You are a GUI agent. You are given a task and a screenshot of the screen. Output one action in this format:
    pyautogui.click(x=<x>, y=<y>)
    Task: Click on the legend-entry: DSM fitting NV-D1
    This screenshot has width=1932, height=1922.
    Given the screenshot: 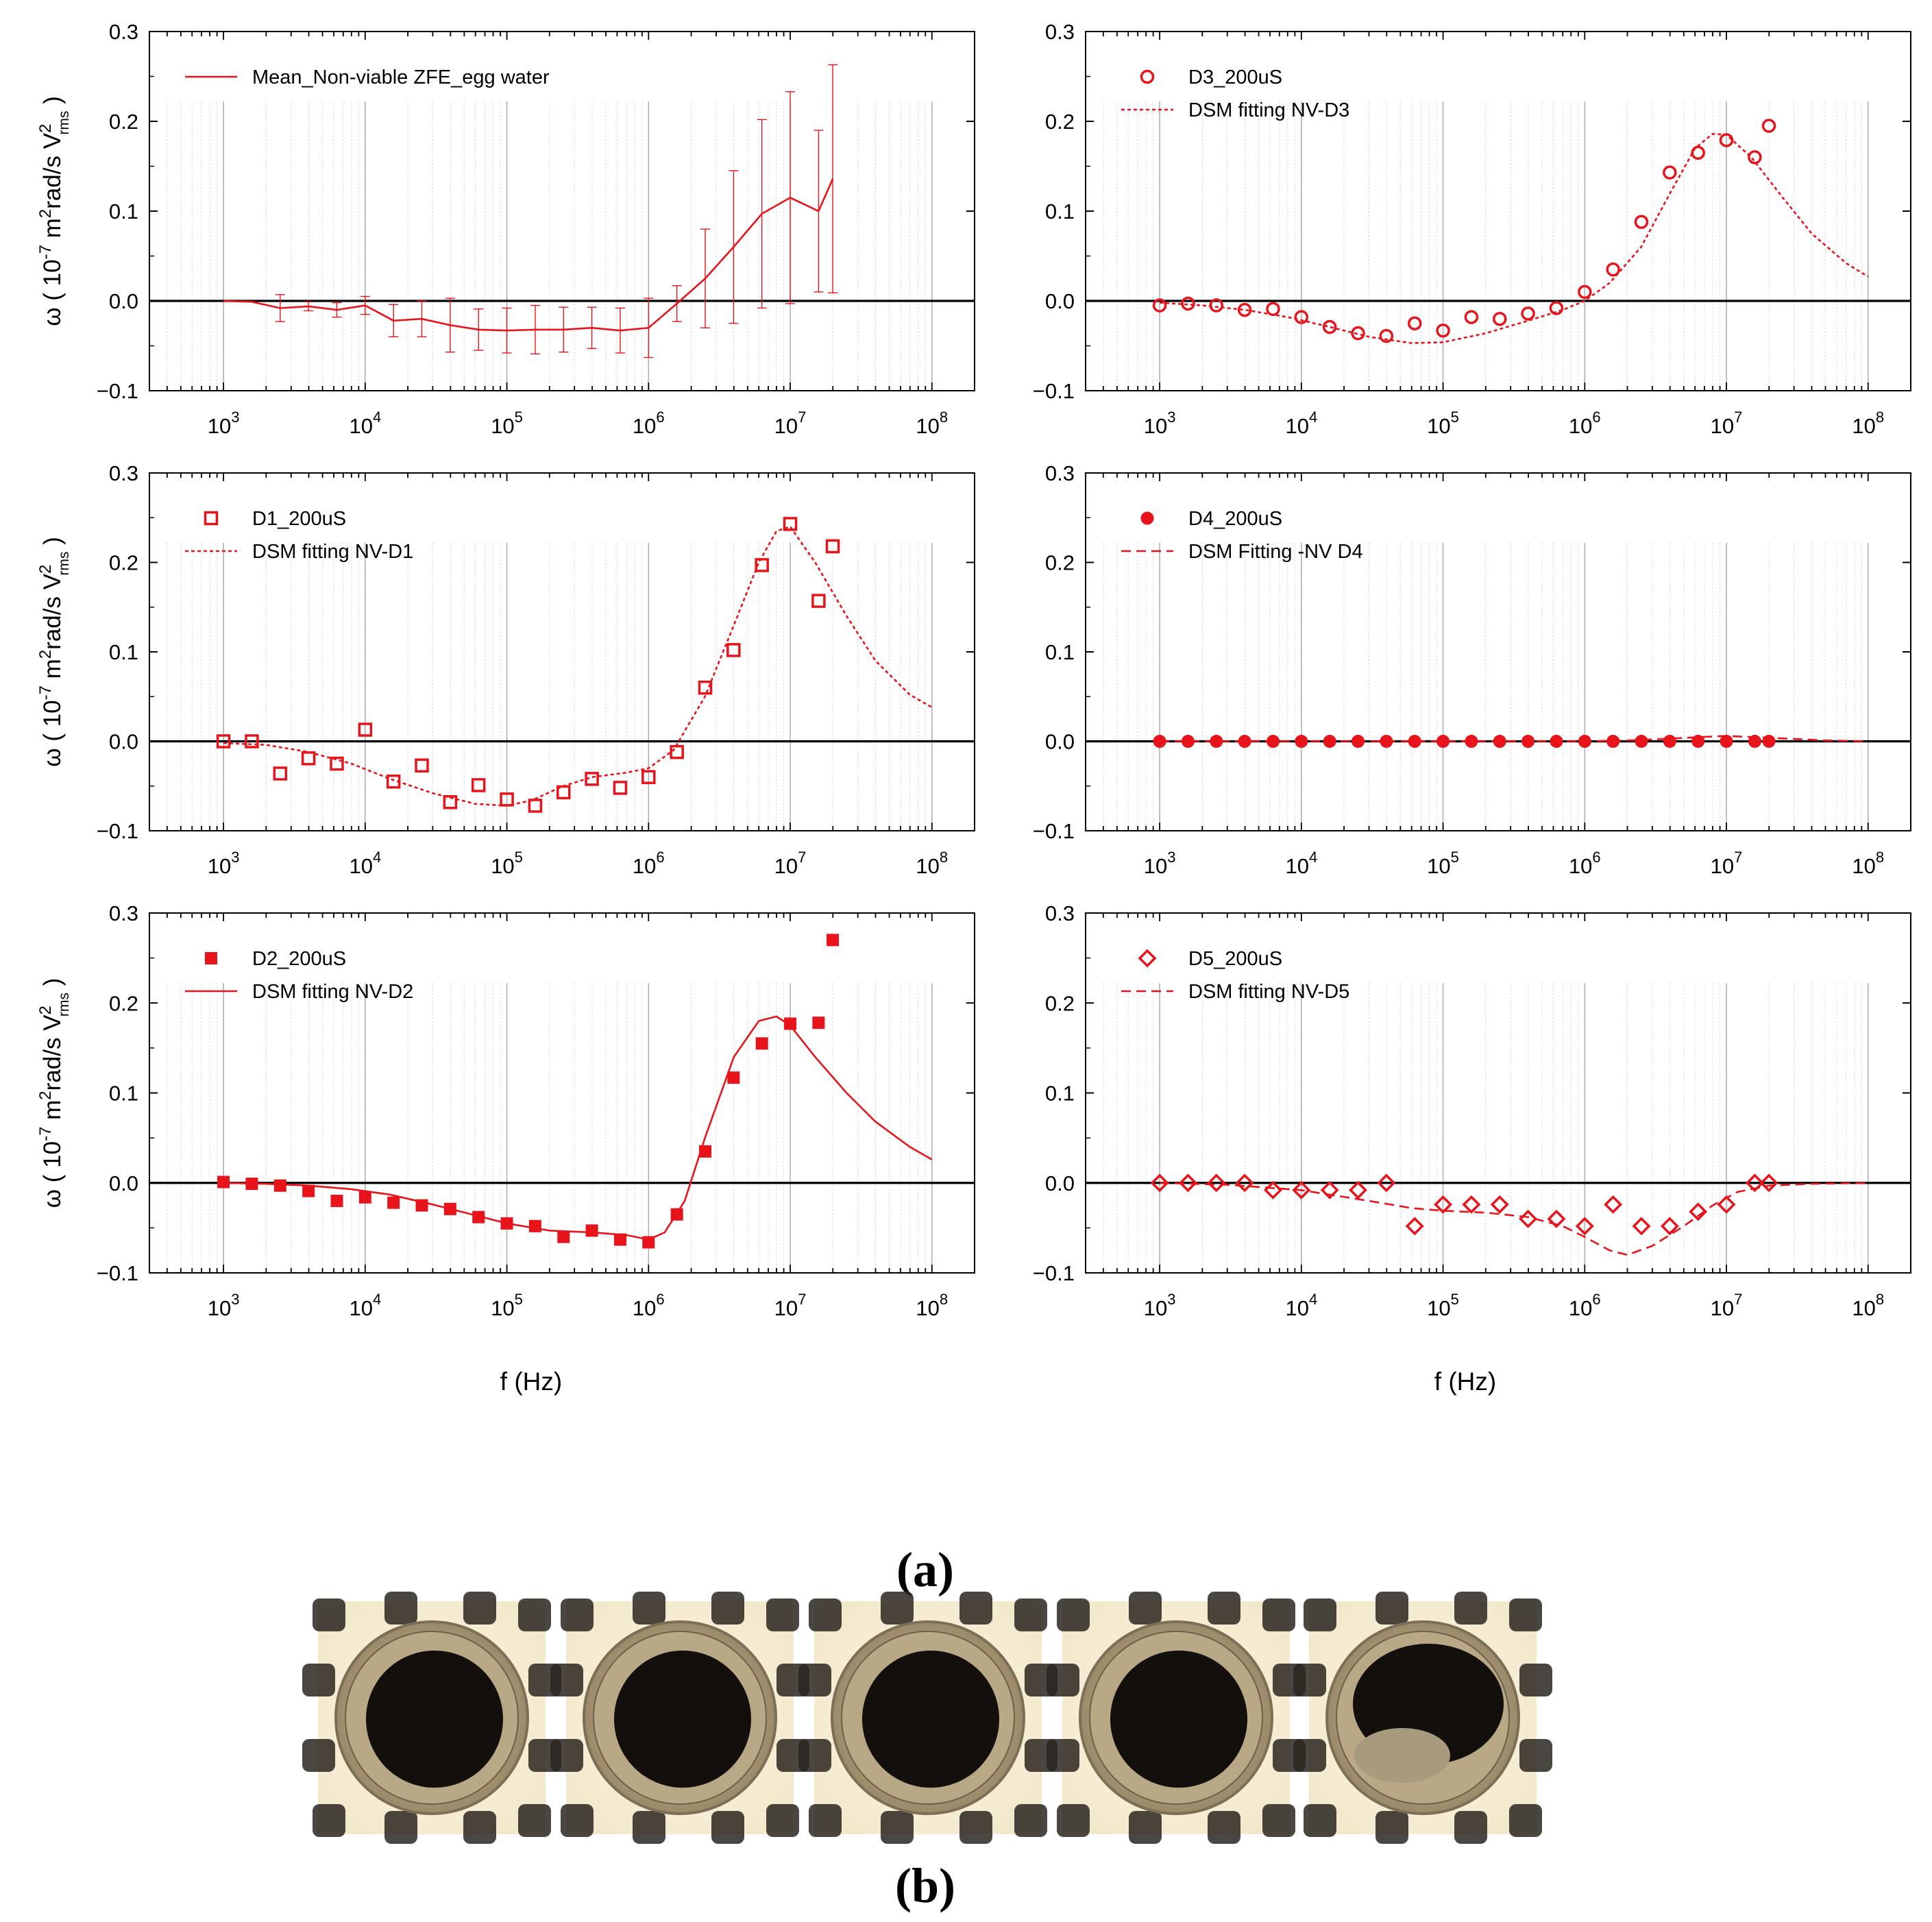 What is the action you would take?
    pyautogui.click(x=332, y=552)
    